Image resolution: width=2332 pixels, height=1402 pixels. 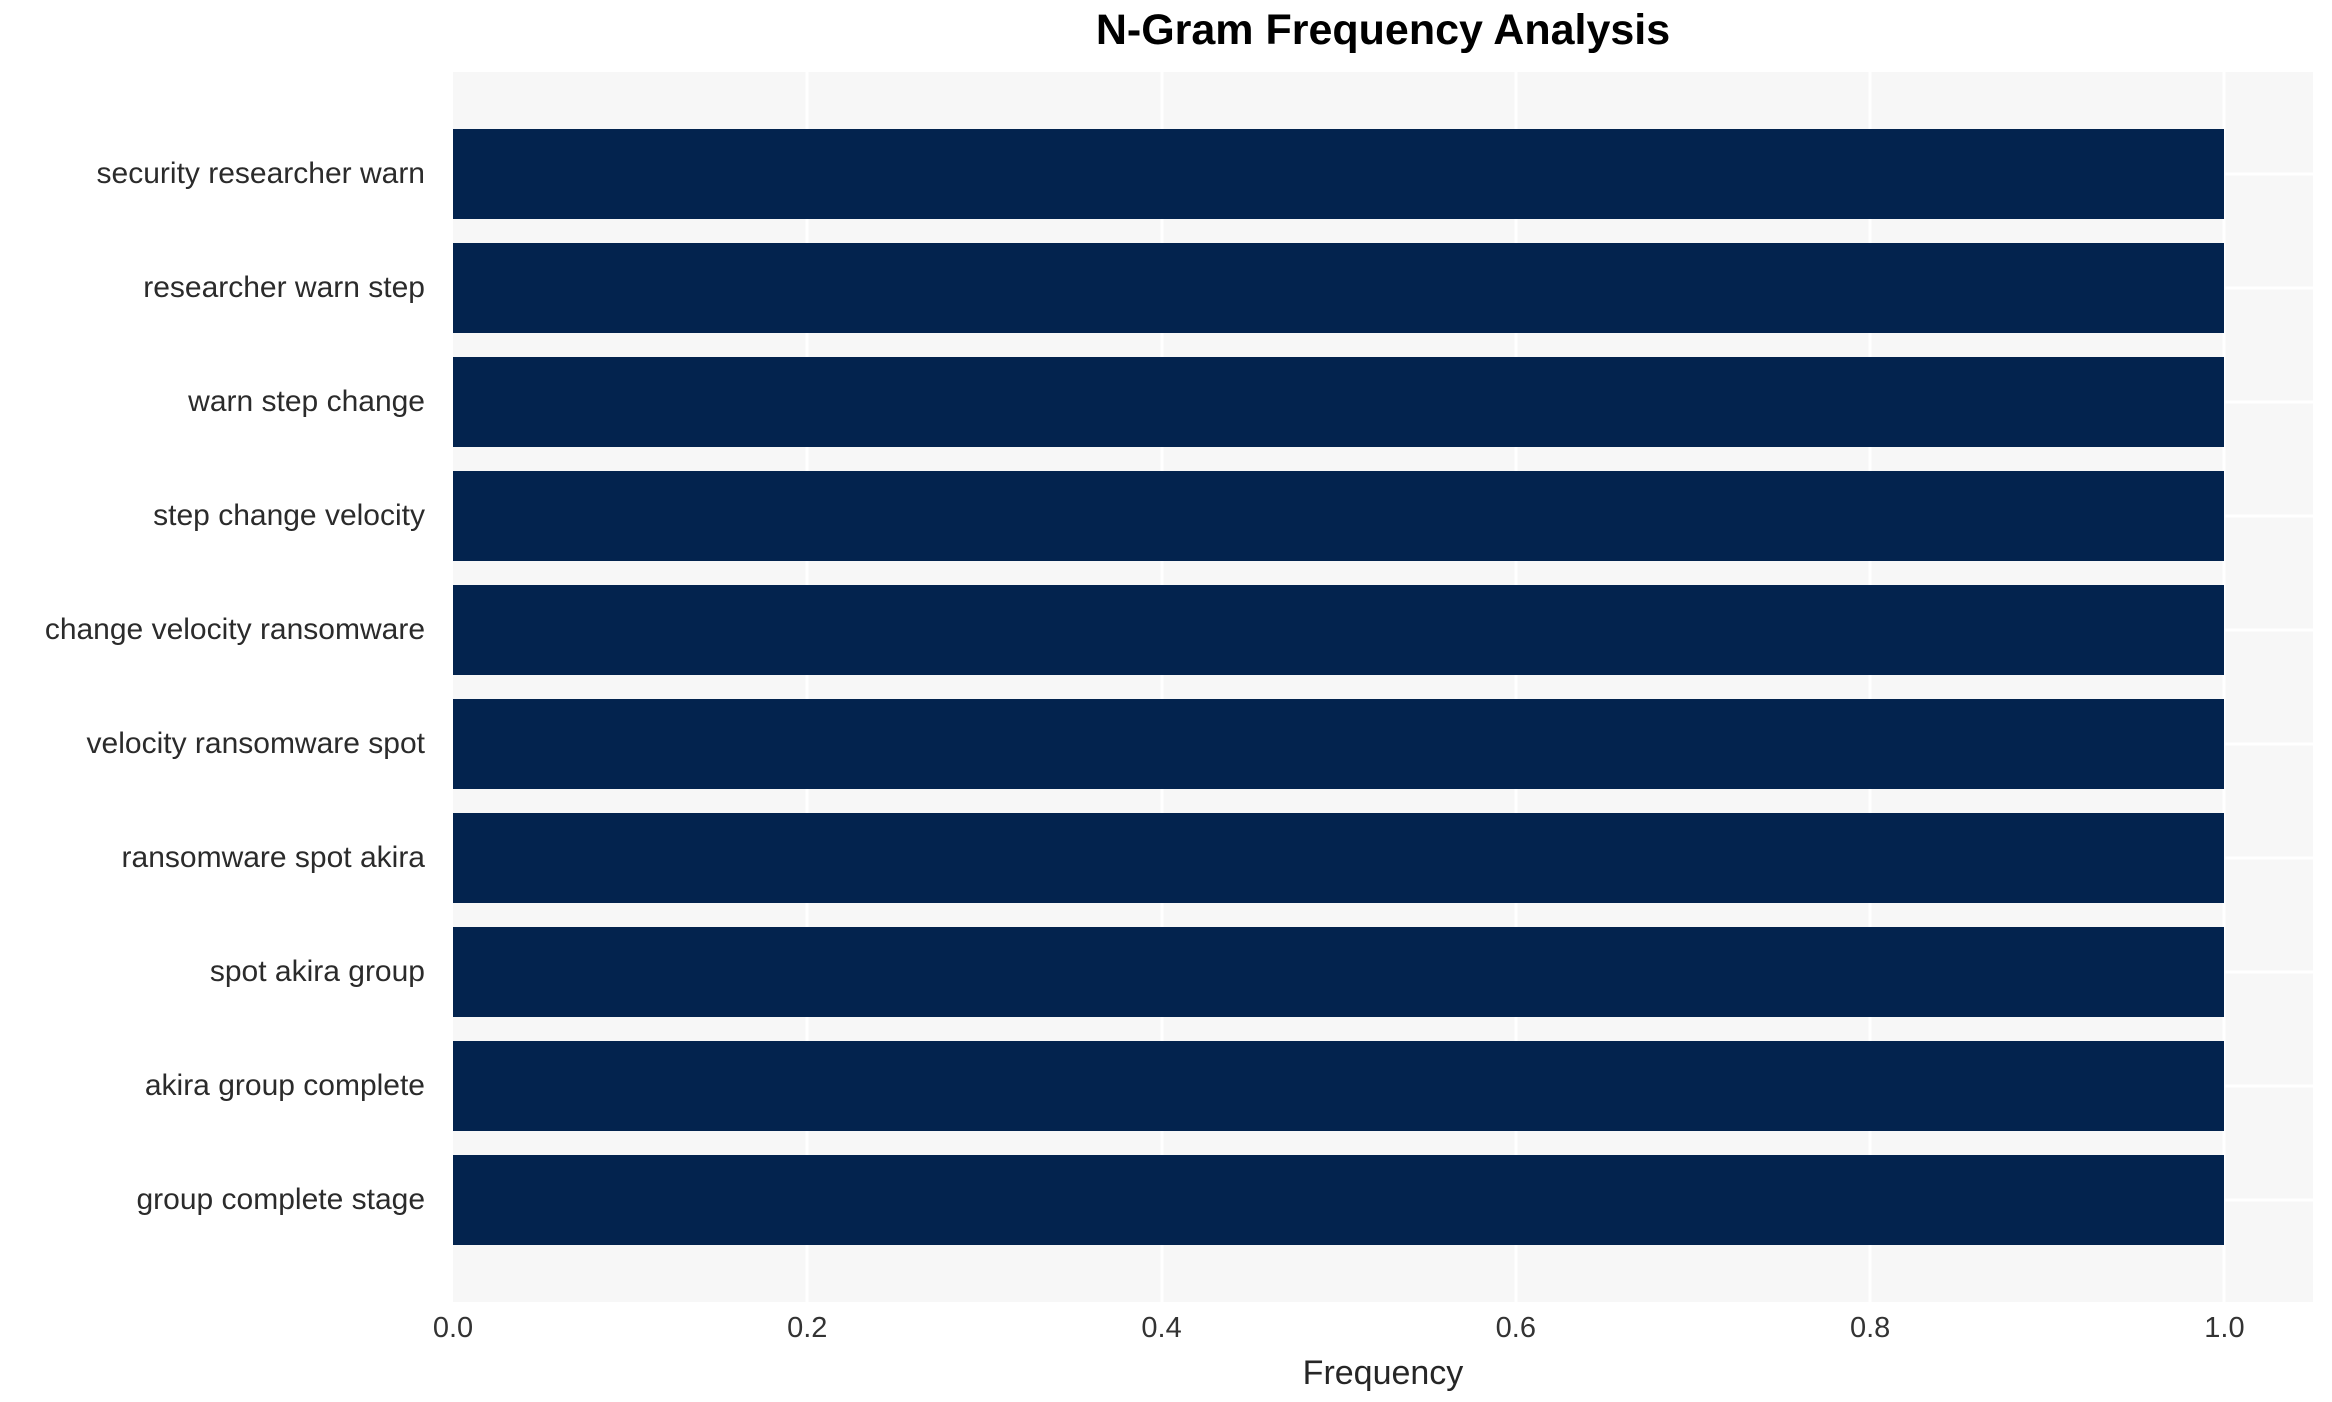 What do you see at coordinates (289, 515) in the screenshot?
I see `category-label: step change velocity` at bounding box center [289, 515].